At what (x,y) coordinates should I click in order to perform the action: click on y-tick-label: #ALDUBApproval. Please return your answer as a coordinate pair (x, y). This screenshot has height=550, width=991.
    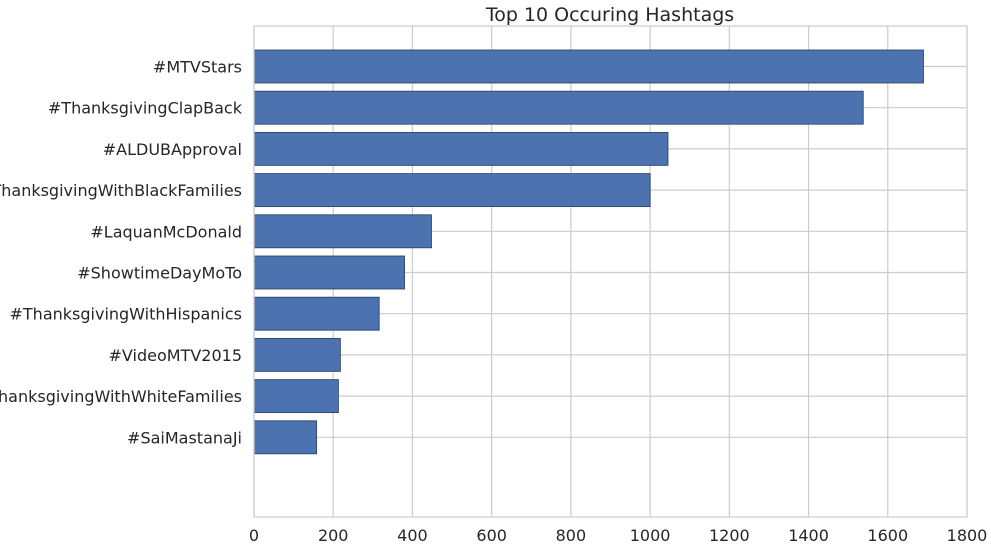
    Looking at the image, I should click on (172, 149).